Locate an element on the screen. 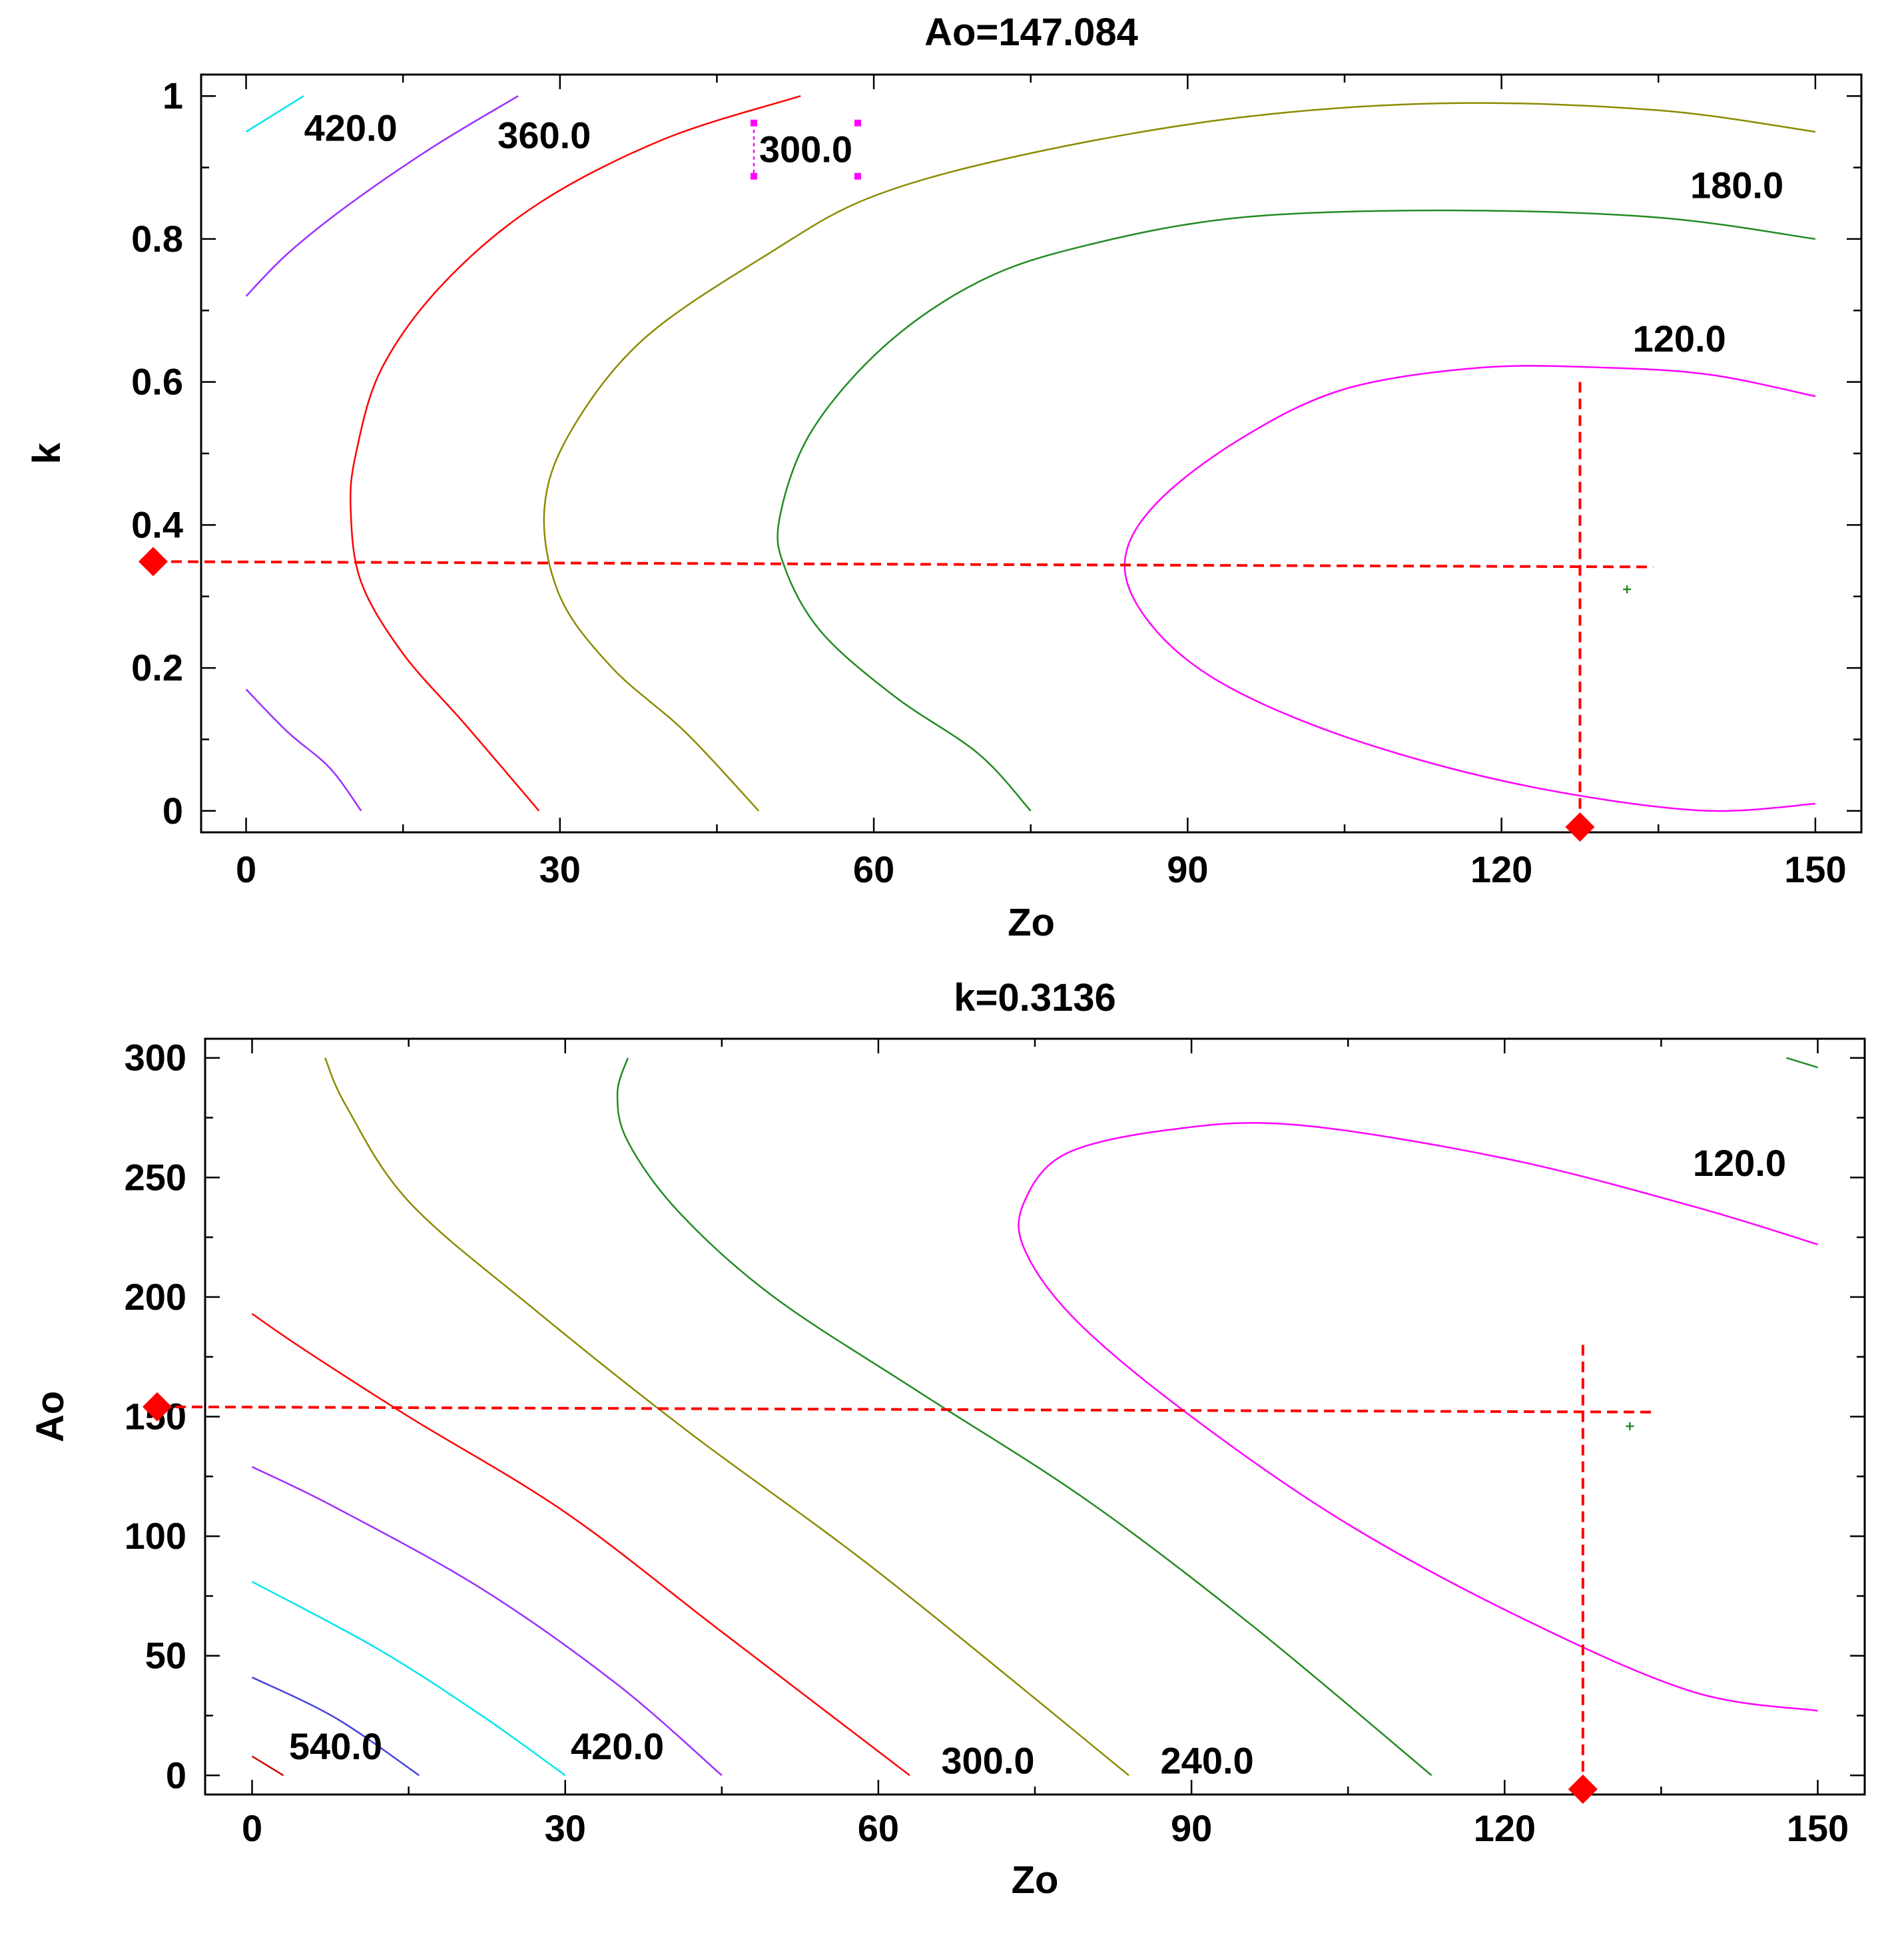 This screenshot has height=1939, width=1904. y-axis-label: k is located at coordinates (47, 453).